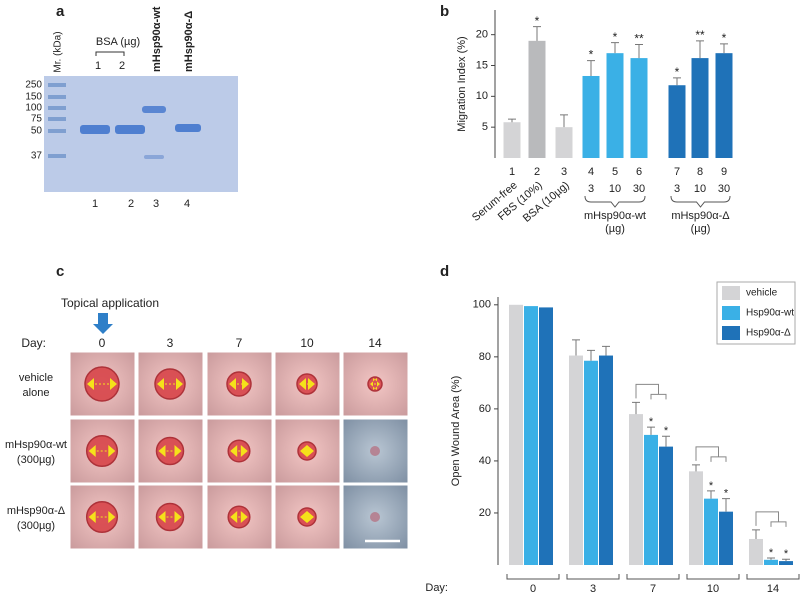  Describe the element at coordinates (713, 589) in the screenshot. I see `x-tick-label: 10` at that location.